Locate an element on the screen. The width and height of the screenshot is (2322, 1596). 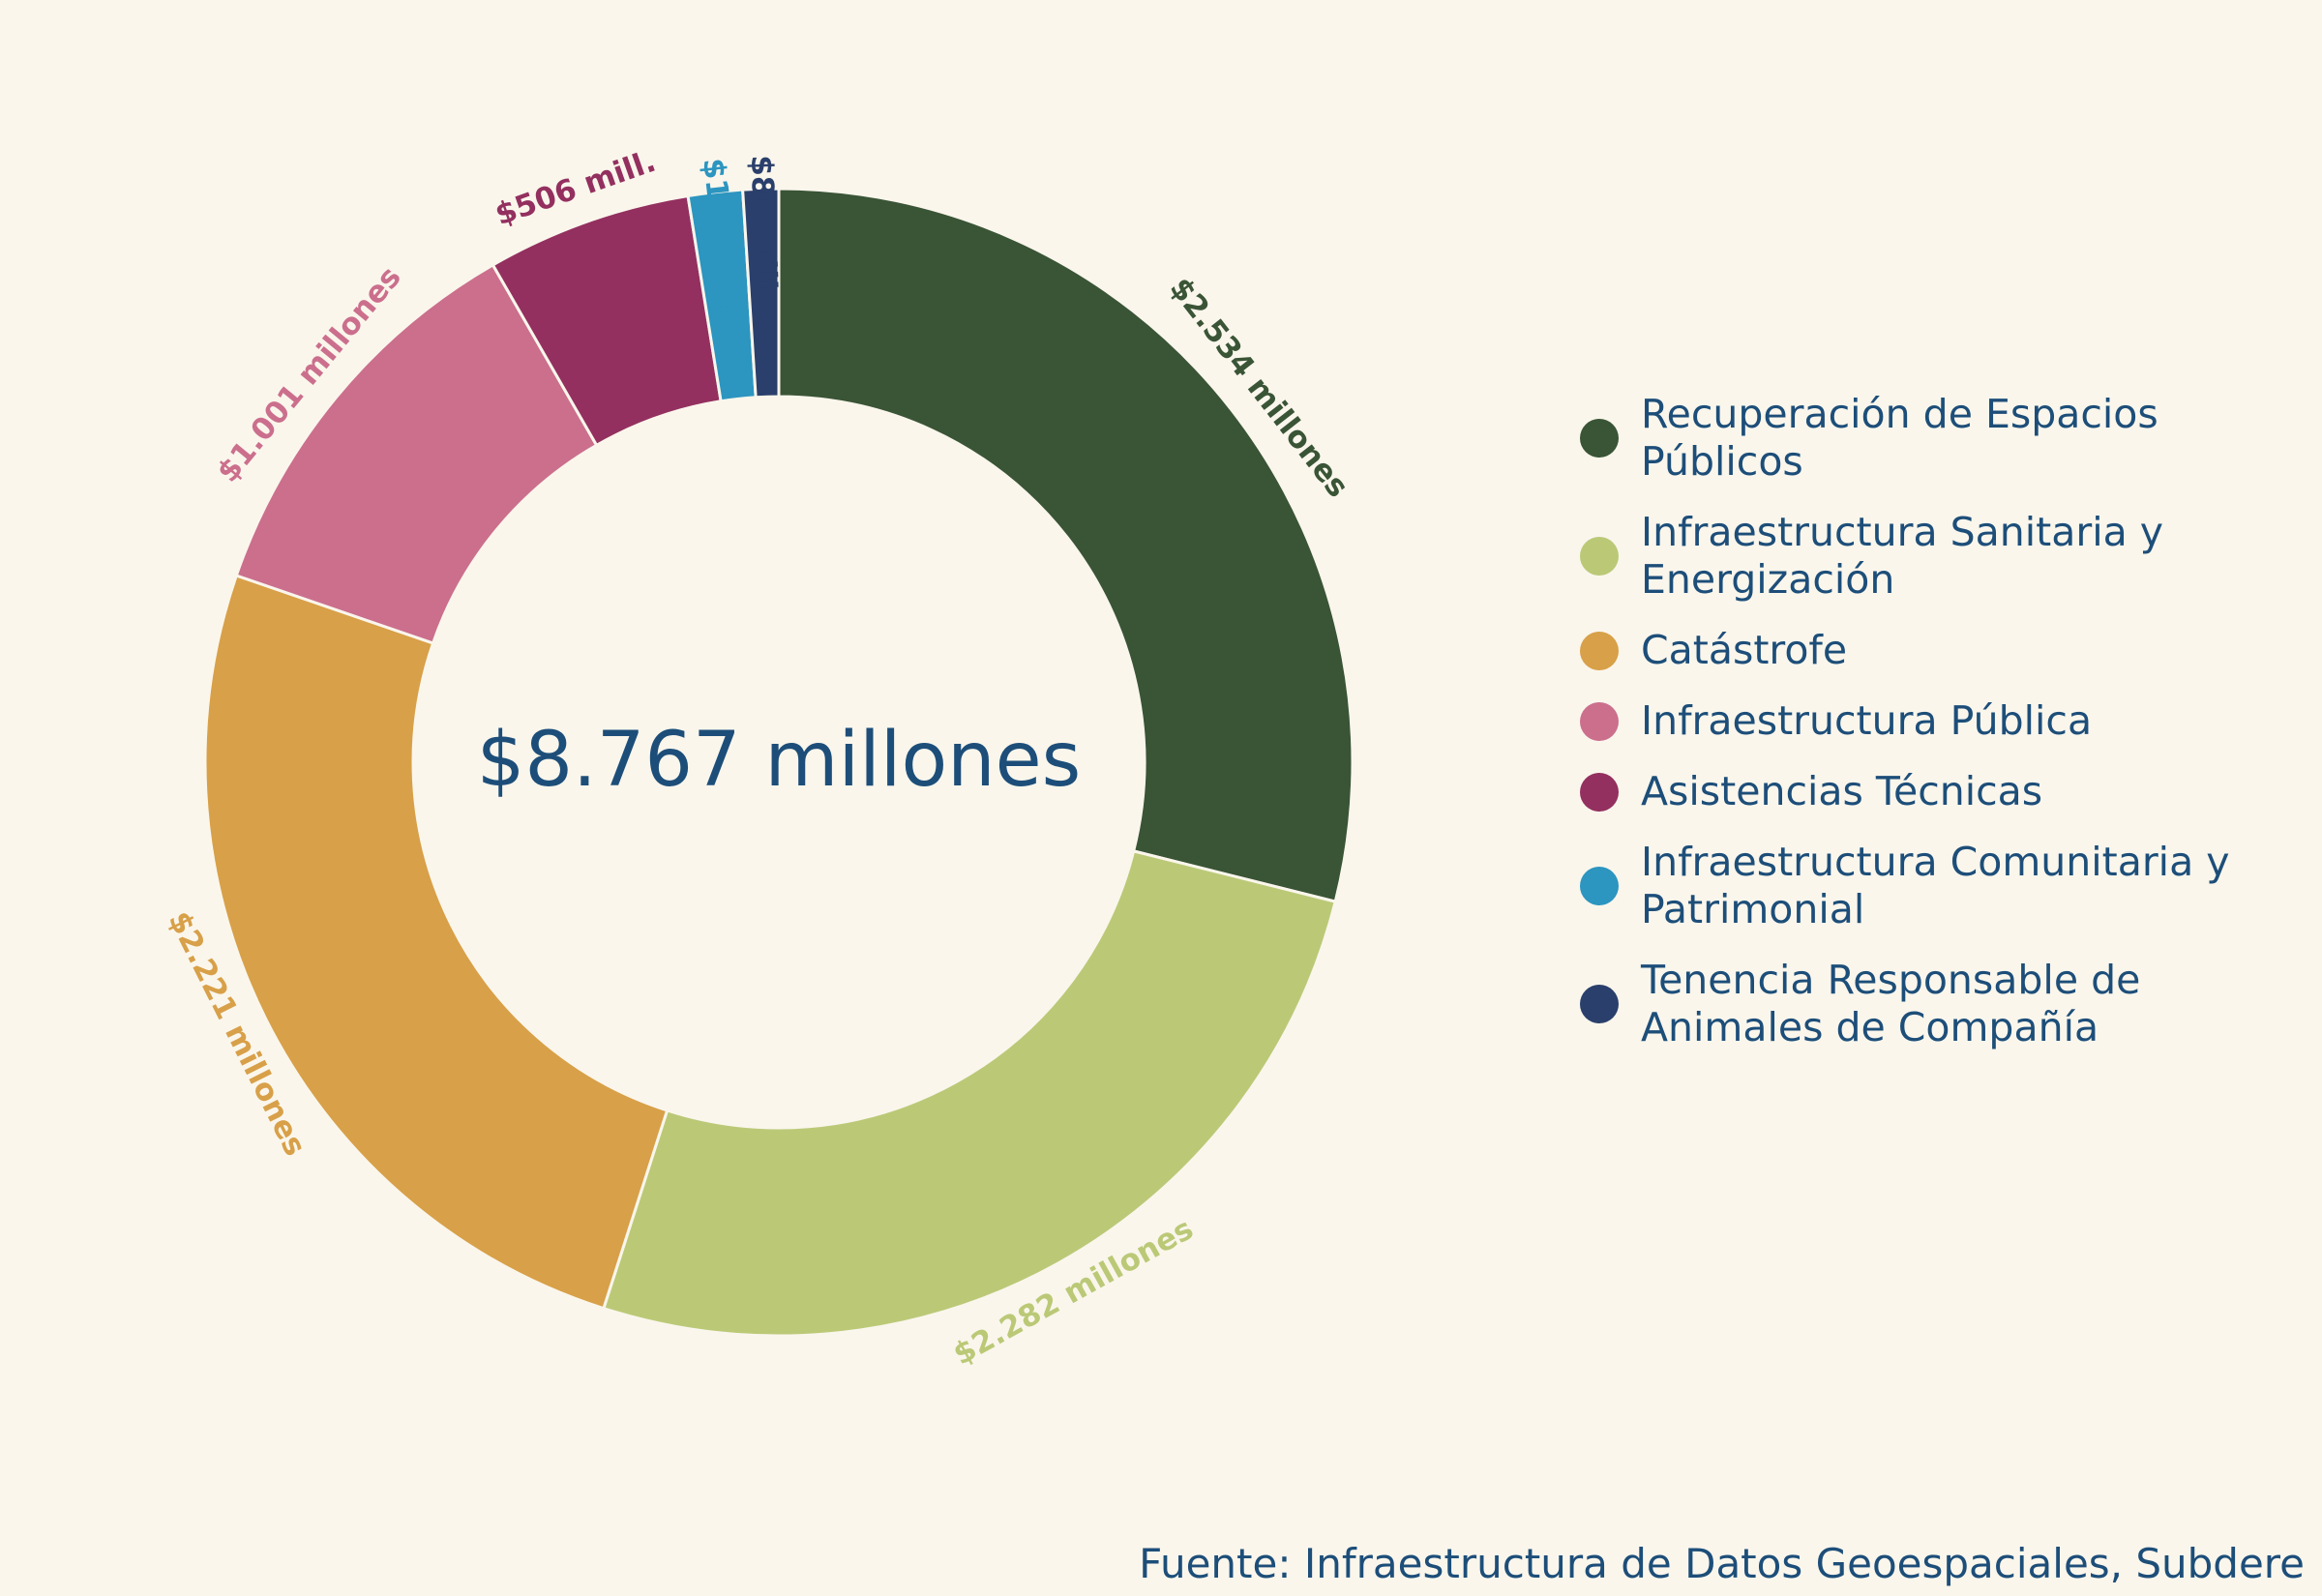
legend-item-infraestructura-publica: Infraestructura Pública is located at coordinates (1933, 721).